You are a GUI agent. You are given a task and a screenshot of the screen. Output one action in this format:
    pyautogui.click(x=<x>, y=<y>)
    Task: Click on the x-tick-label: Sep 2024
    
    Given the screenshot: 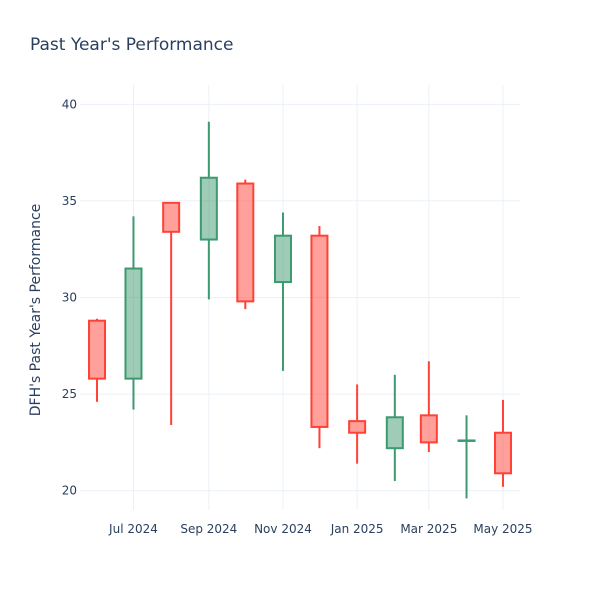 What is the action you would take?
    pyautogui.click(x=208, y=529)
    